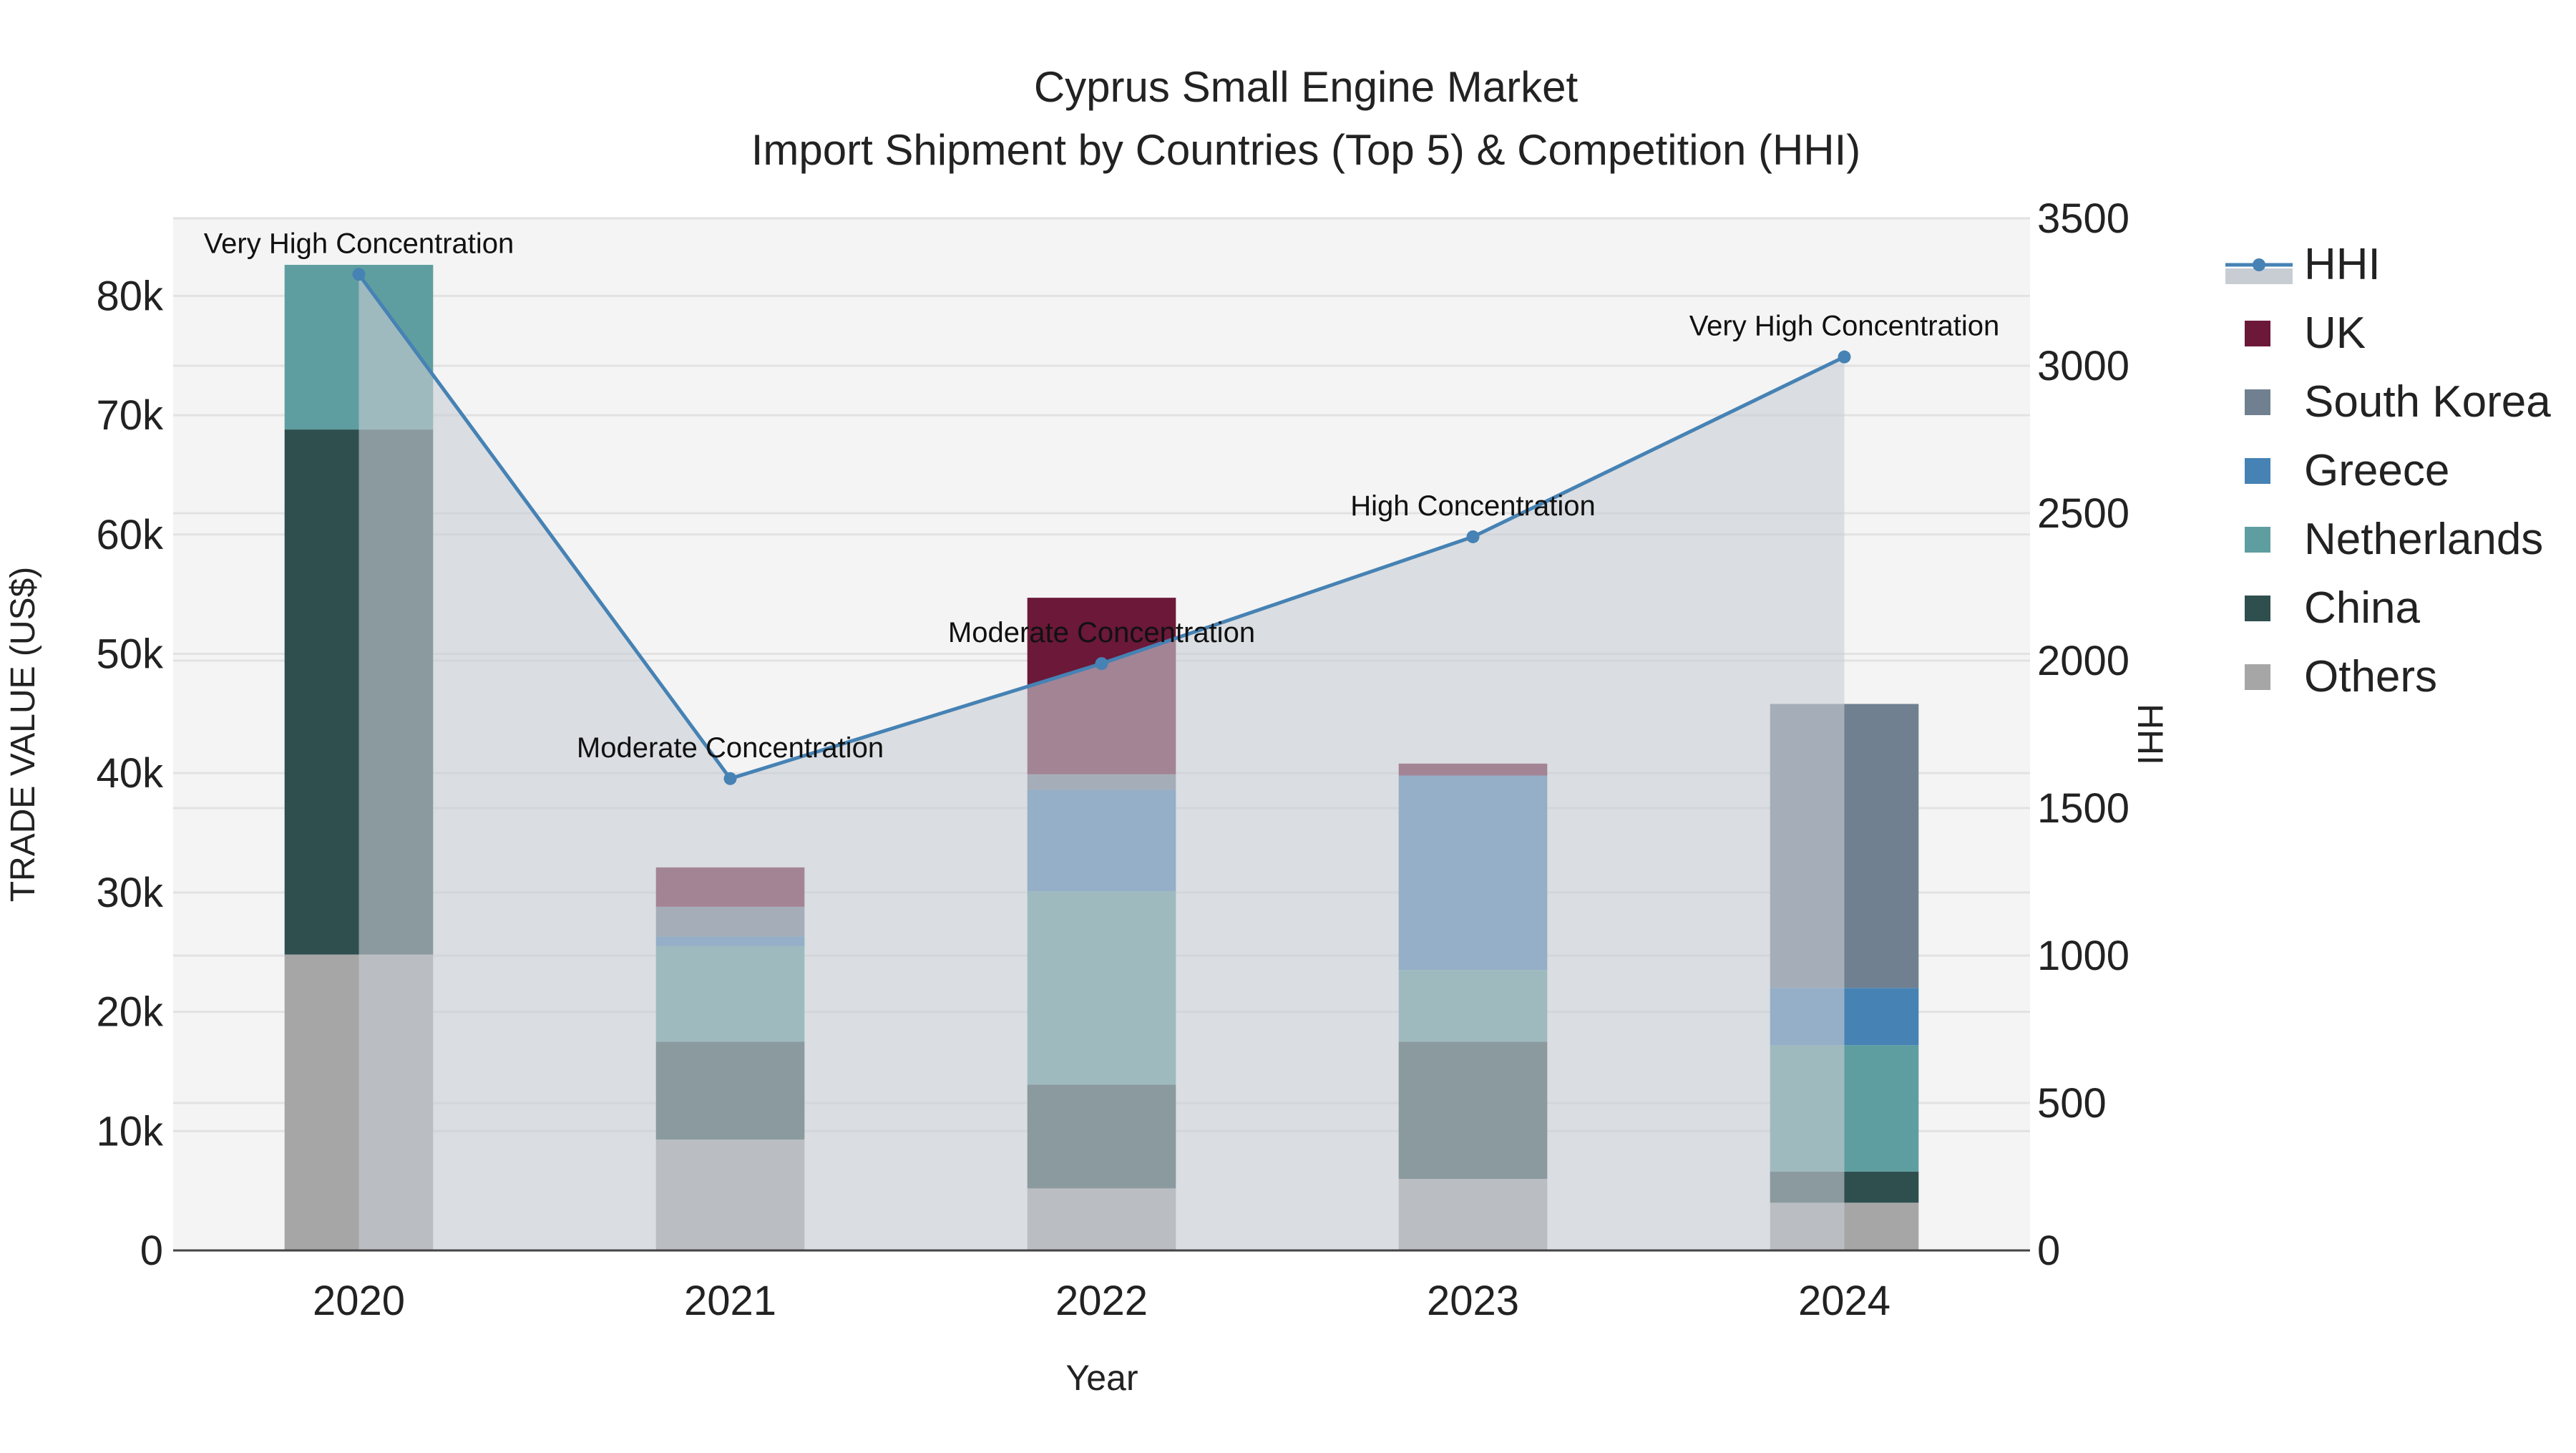  I want to click on y-tick-label: 40k, so click(130, 773).